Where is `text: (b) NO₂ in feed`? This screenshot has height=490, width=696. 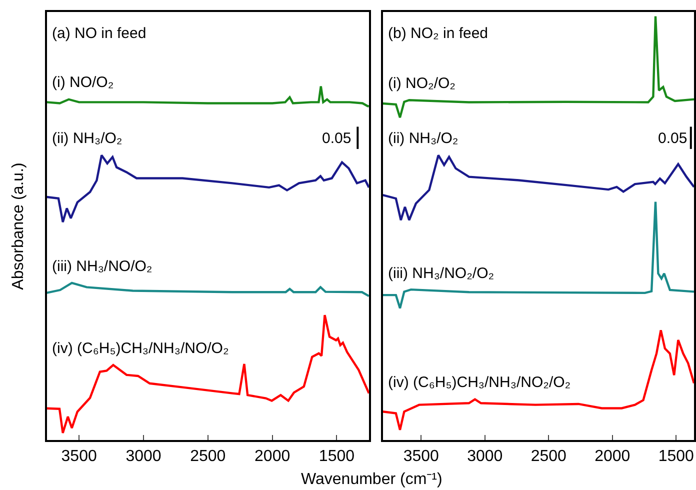 text: (b) NO₂ in feed is located at coordinates (438, 33).